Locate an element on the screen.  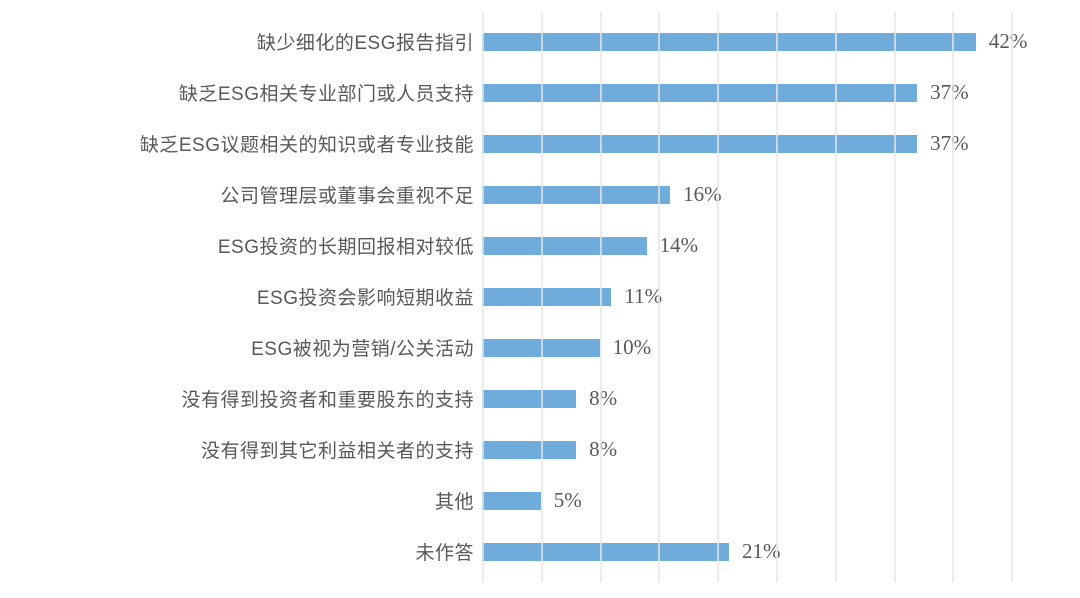
chart-row: 公司管理层或董事会重视不足 16% is located at coordinates (540, 194).